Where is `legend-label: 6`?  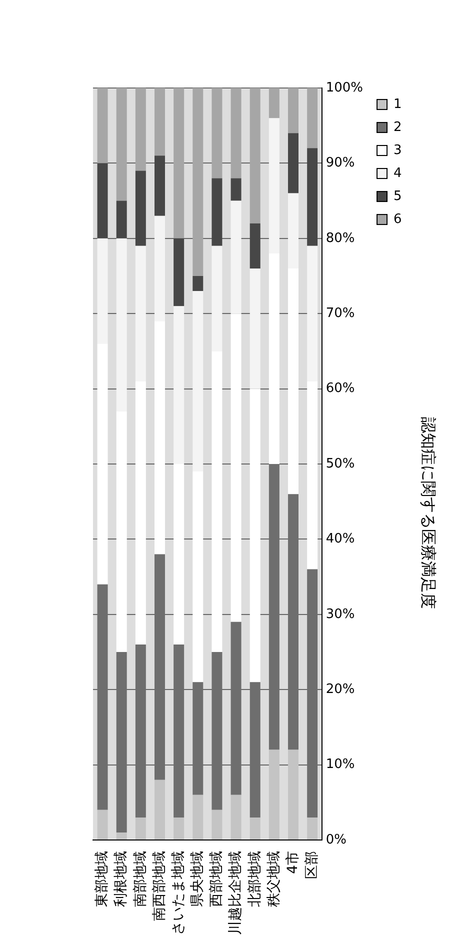 legend-label: 6 is located at coordinates (398, 219).